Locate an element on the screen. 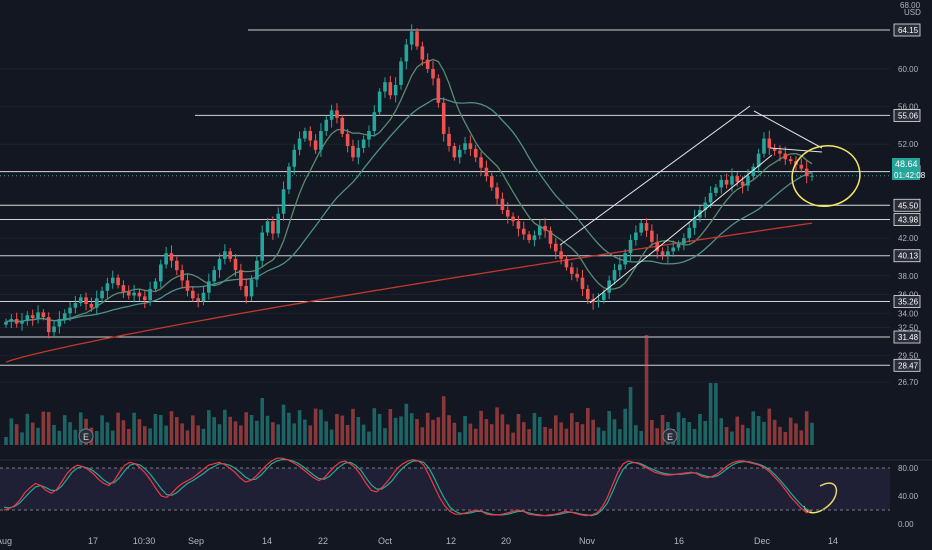 The width and height of the screenshot is (932, 550). price-tag: 48.64 01:42:08 is located at coordinates (909, 169).